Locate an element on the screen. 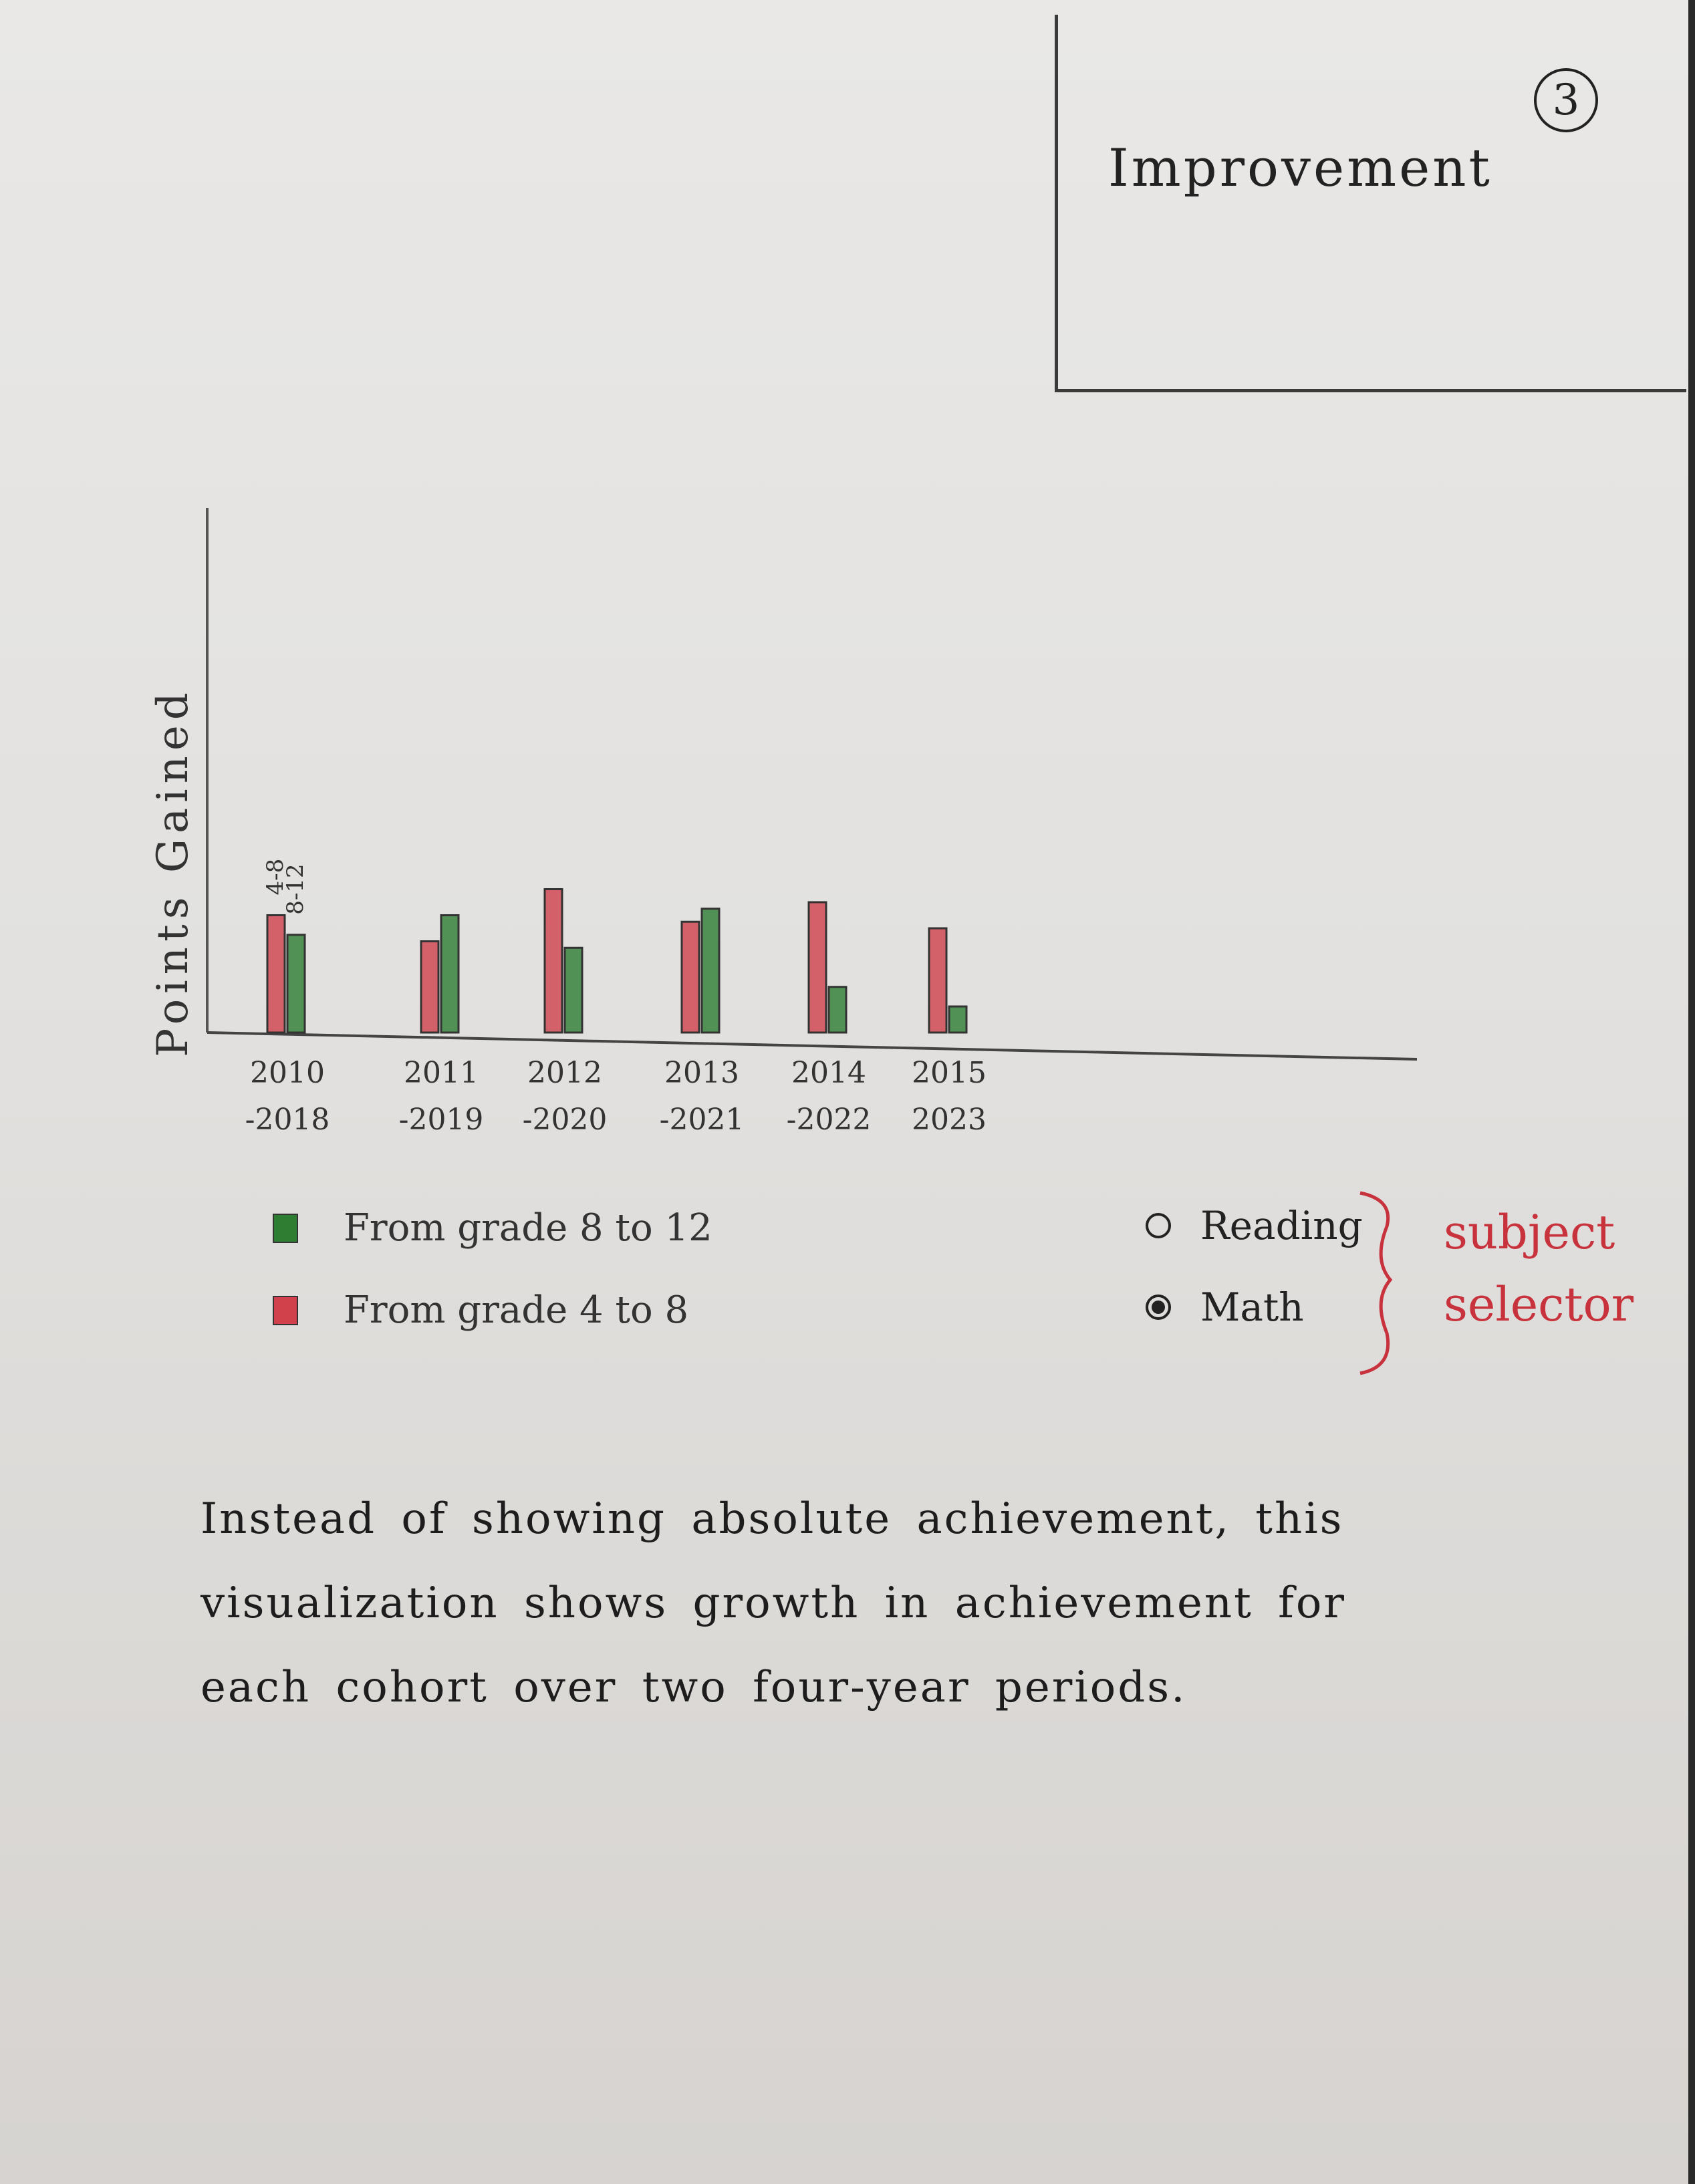 The height and width of the screenshot is (2184, 1695). x-tick-label: 2023 is located at coordinates (949, 1120).